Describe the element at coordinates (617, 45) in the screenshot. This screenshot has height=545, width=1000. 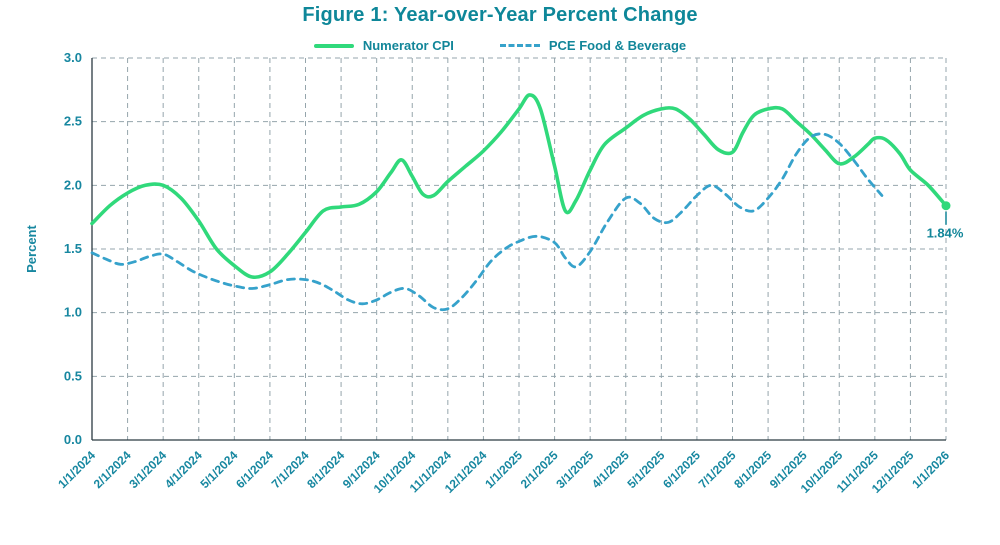
I see `legend-label-pce-food-beverage: PCE Food & Beverage` at that location.